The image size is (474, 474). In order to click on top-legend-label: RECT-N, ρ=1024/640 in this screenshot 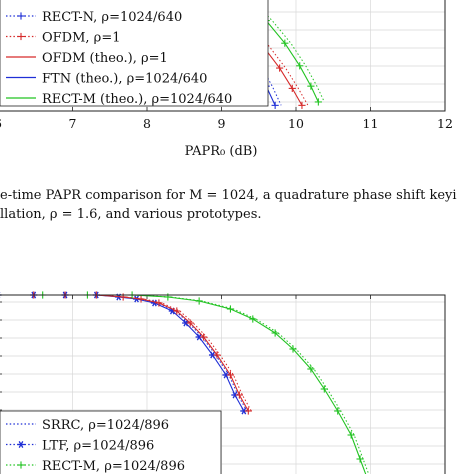, I will do `click(112, 17)`.